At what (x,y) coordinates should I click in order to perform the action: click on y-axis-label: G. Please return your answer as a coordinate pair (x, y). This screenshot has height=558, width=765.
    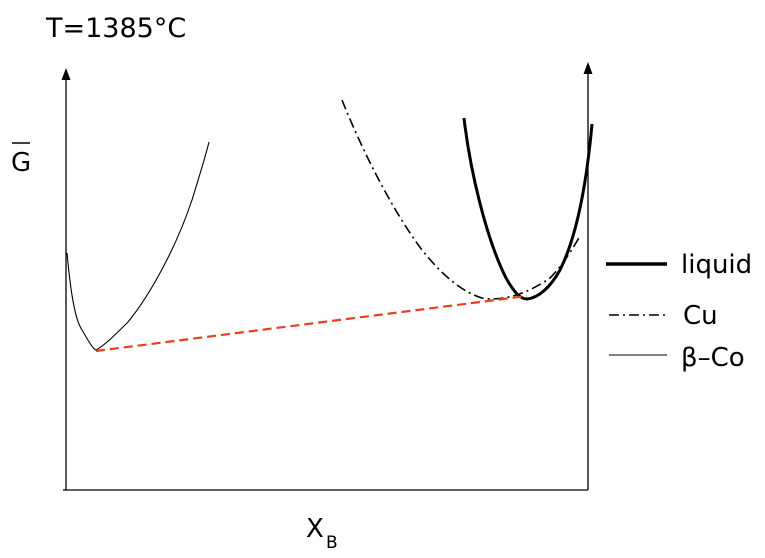
    Looking at the image, I should click on (21, 160).